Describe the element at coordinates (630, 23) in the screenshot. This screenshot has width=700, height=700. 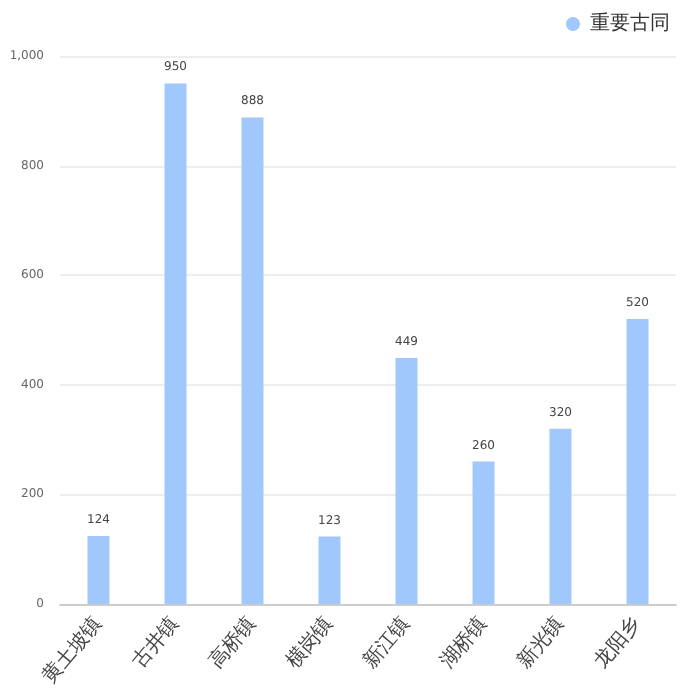
I see `legend-label: 重要古同` at that location.